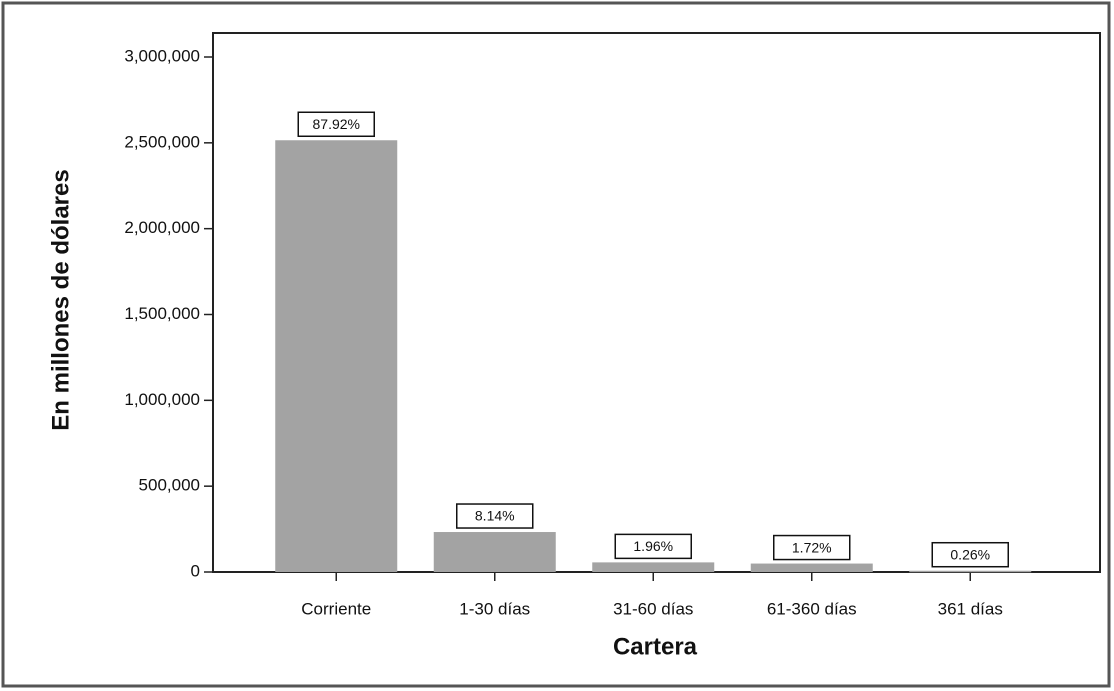  Describe the element at coordinates (162, 55) in the screenshot. I see `y-tick-label: 3,000,000` at that location.